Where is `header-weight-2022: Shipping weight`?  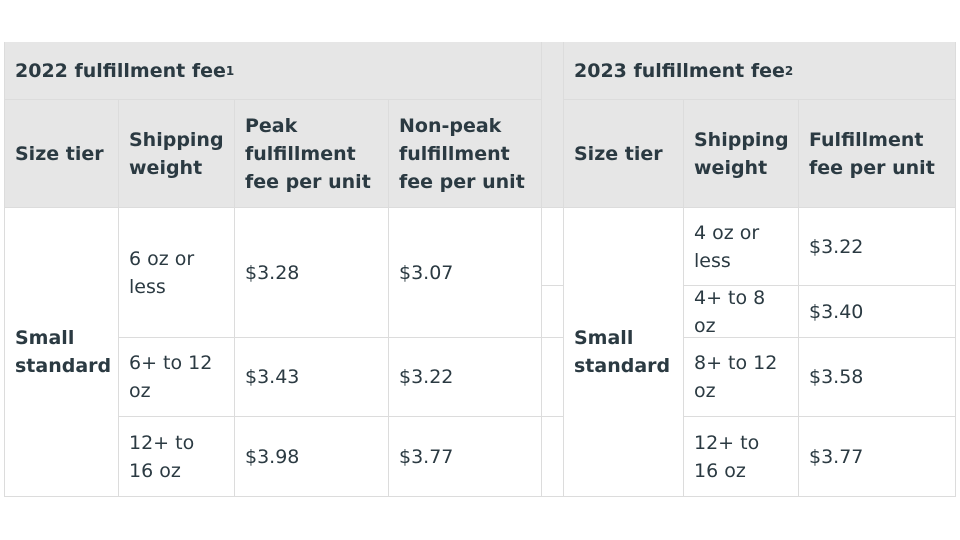 header-weight-2022: Shipping weight is located at coordinates (177, 154).